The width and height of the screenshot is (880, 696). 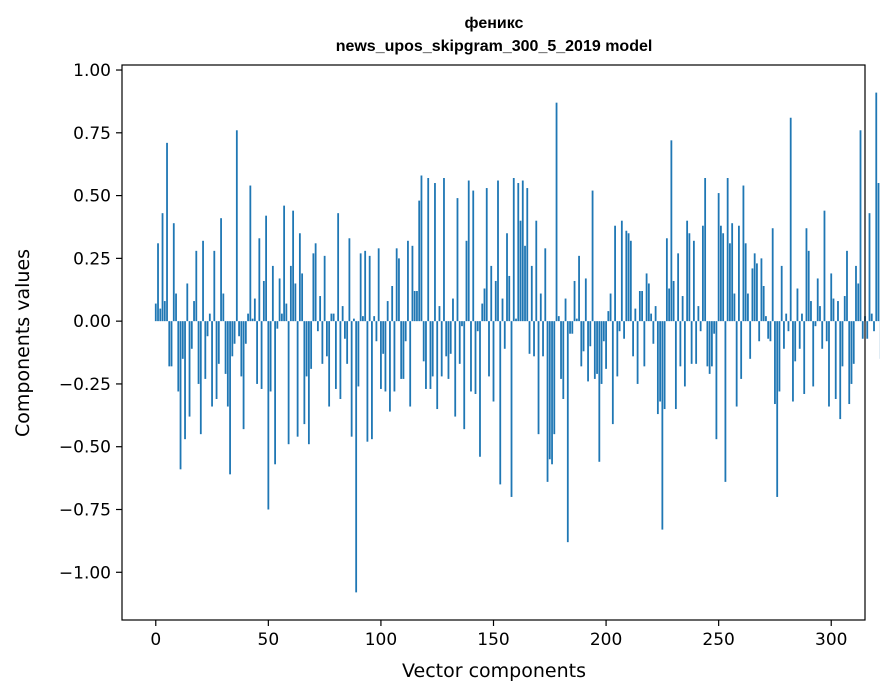 I want to click on y-axis-ticks: 1.00 0.75 0.50 0.25 0.00 −0.25 −0.50 −0.75 −1.00, so click(x=90, y=322).